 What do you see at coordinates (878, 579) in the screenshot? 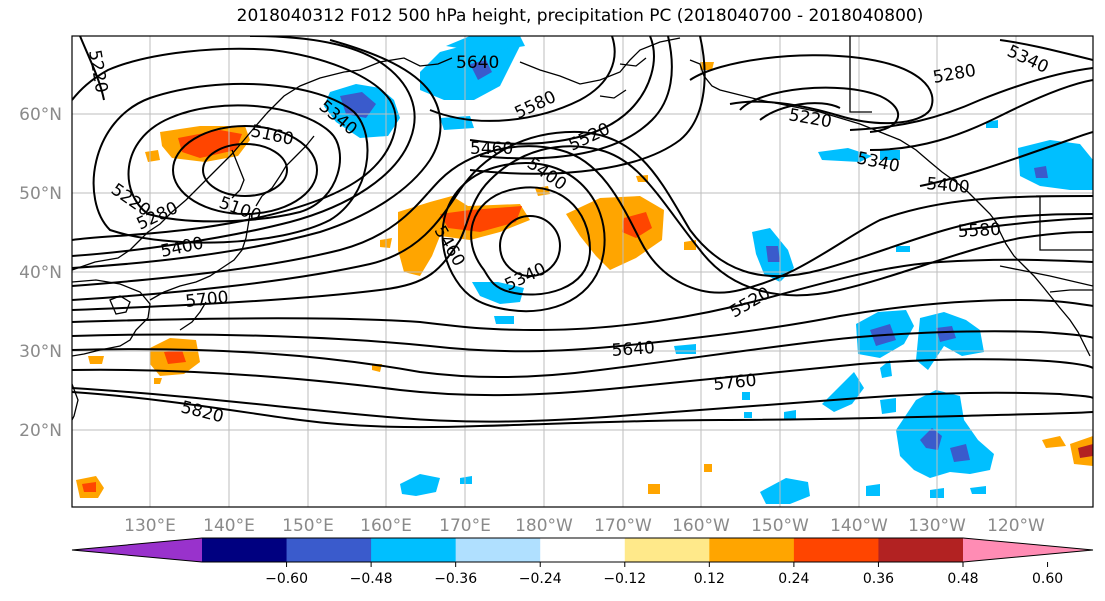
I see `colorbar-tick-label: 0.36` at bounding box center [878, 579].